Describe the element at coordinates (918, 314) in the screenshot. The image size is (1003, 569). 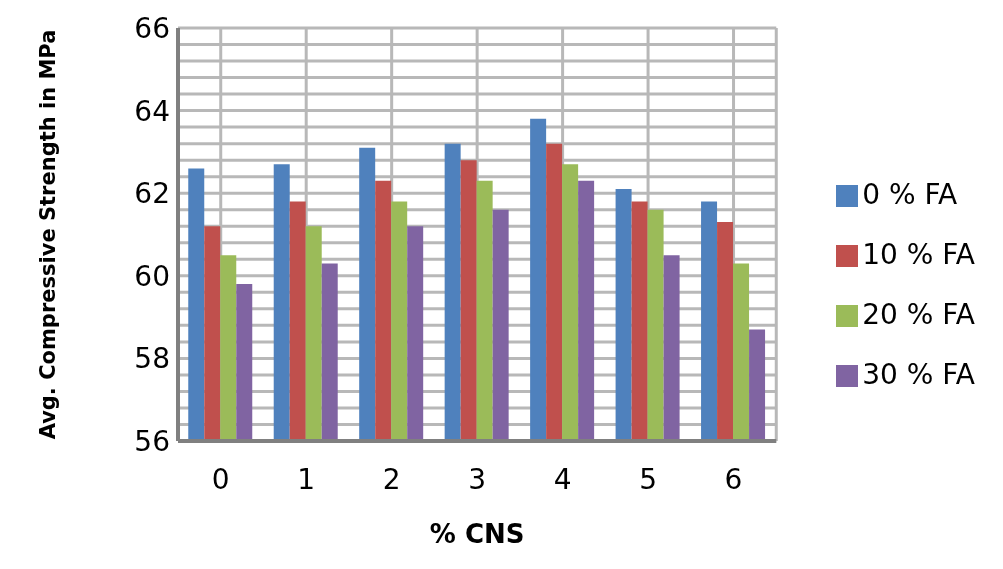
I see `legend-label: 20 % FA` at that location.